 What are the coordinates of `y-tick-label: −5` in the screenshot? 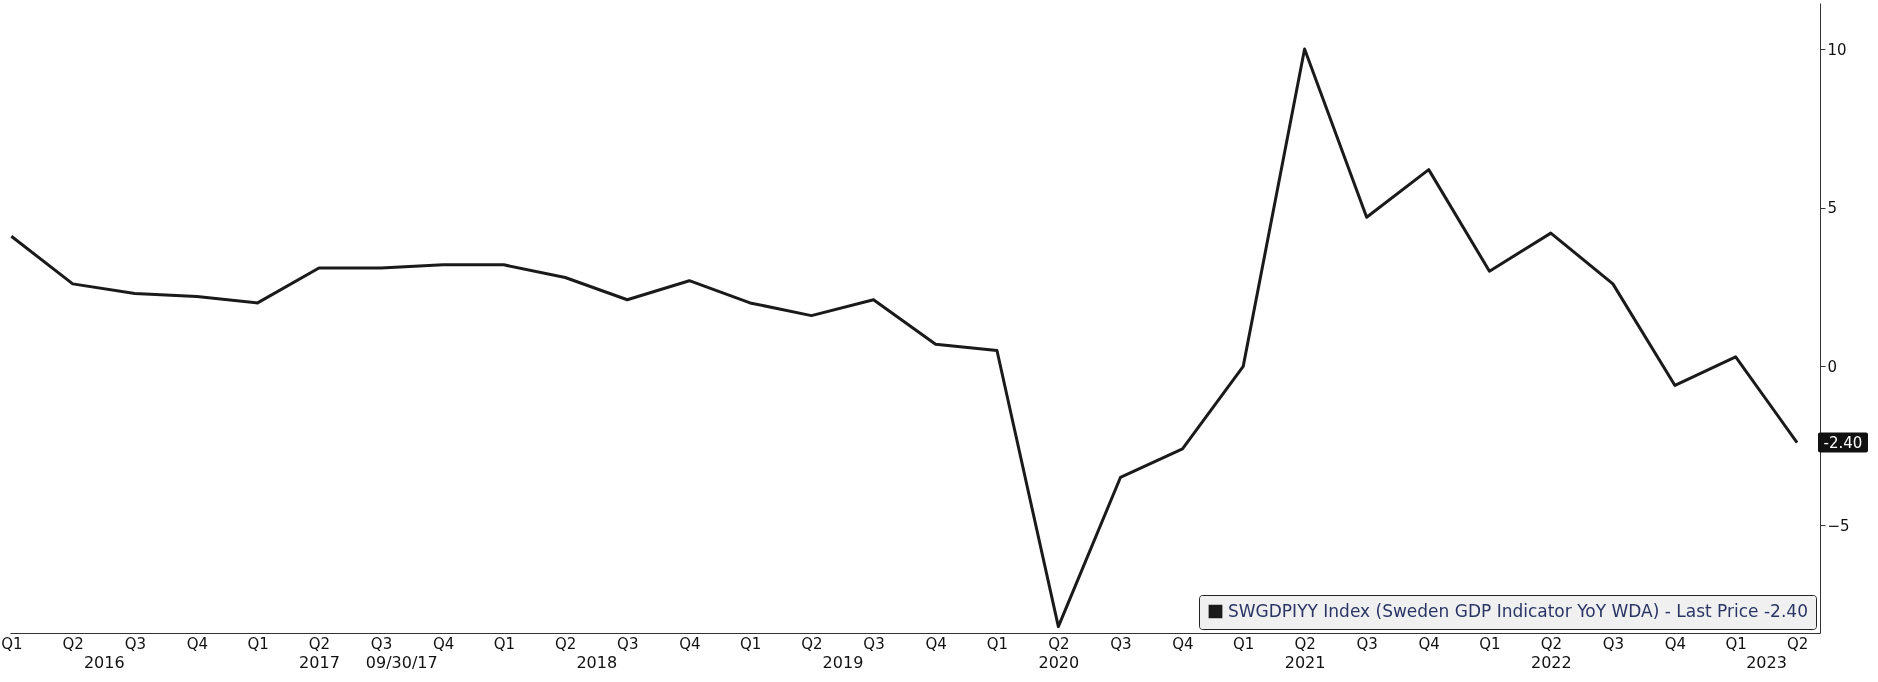 It's located at (1838, 525).